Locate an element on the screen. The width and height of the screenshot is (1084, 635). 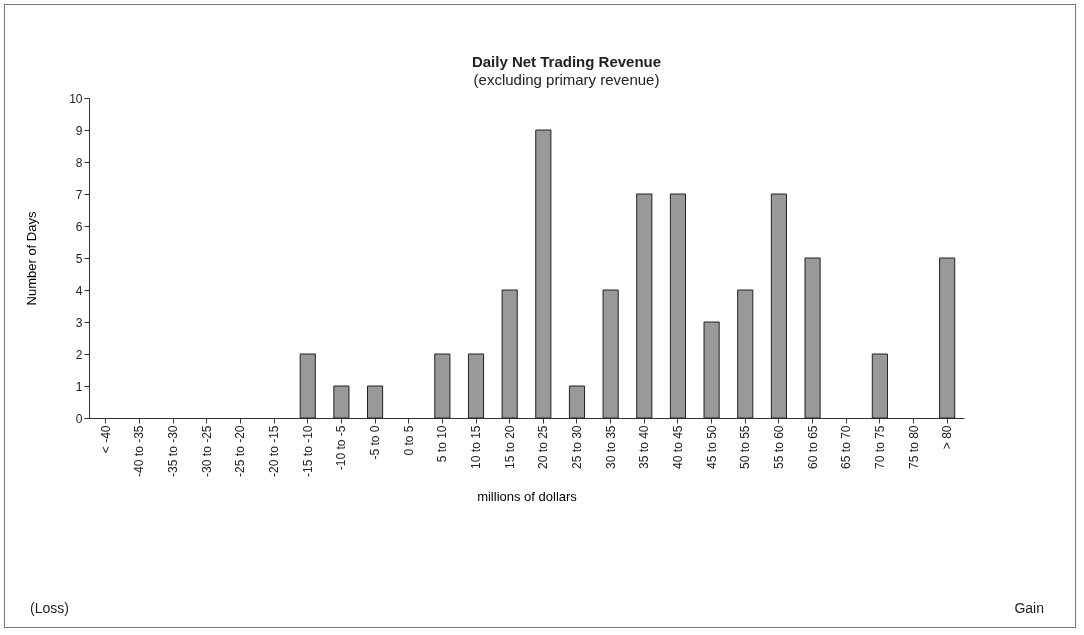
x-axis-title: millions of dollars is located at coordinates (527, 496).